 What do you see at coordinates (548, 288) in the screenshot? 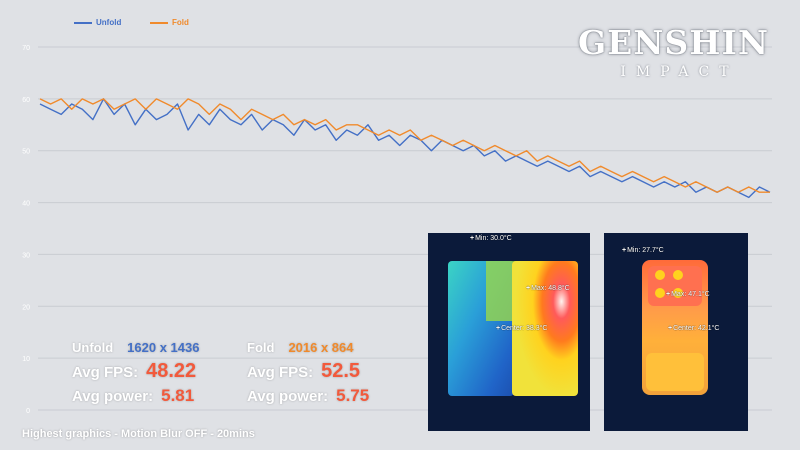
I see `thermal-unfold-max: Max: 48.8°C` at bounding box center [548, 288].